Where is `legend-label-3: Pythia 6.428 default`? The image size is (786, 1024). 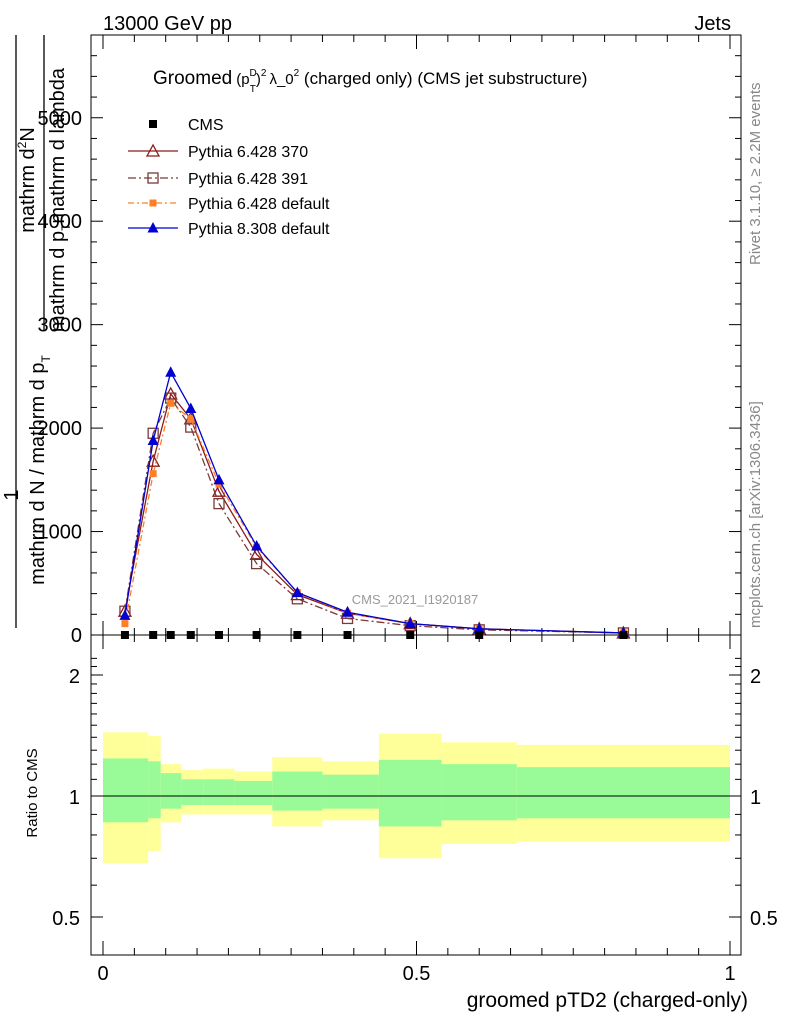 legend-label-3: Pythia 6.428 default is located at coordinates (259, 204).